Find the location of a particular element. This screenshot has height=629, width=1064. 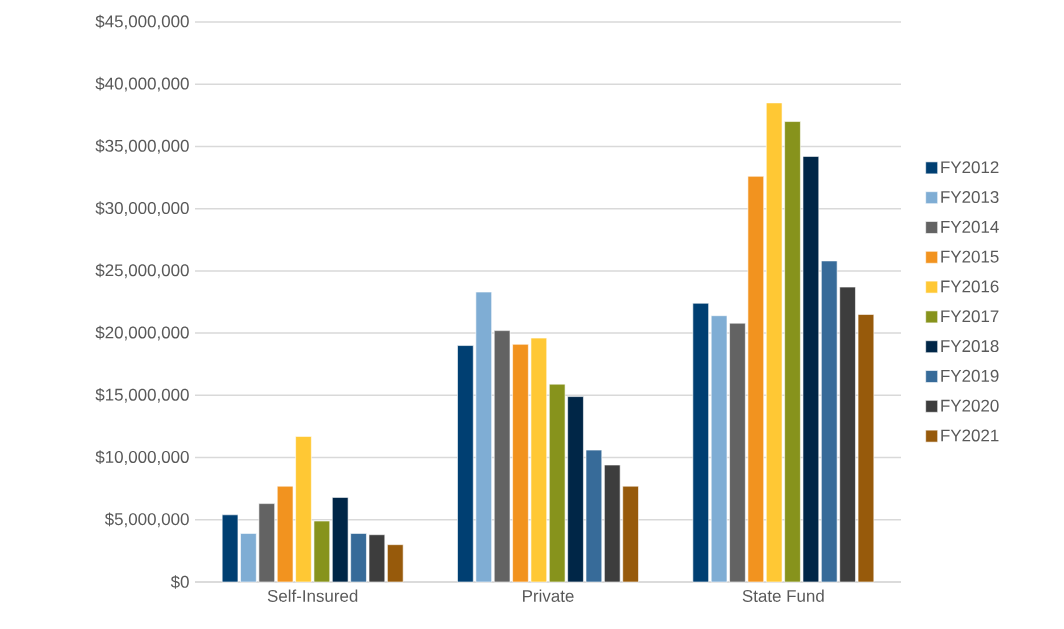

x-tick-label: Self-Insured is located at coordinates (312, 595).